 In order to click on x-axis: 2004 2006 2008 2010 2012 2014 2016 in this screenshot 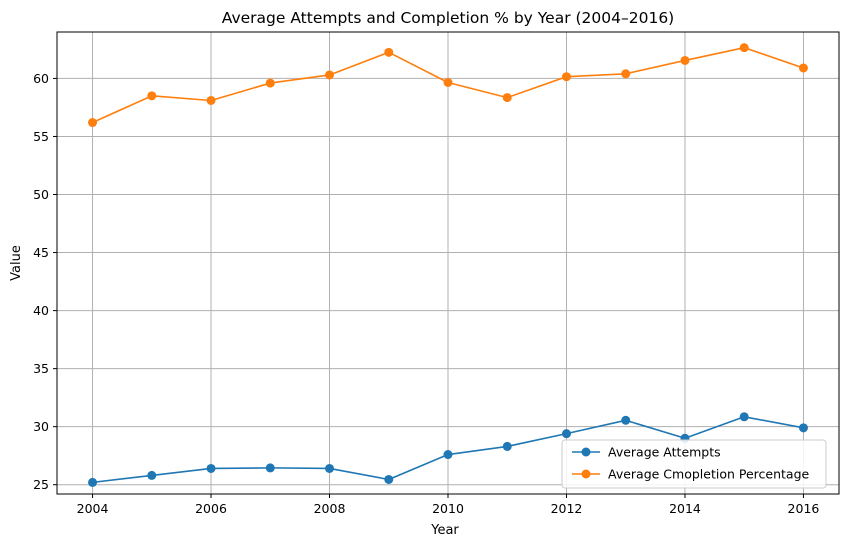, I will do `click(448, 505)`.